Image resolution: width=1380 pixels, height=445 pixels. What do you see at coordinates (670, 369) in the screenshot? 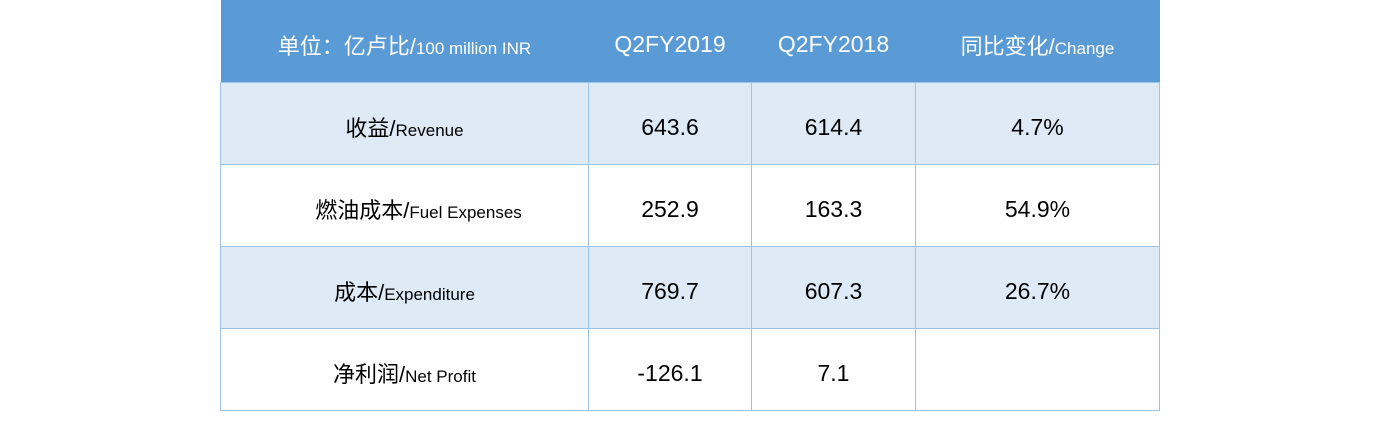
I see `cell-q2fy2019: -126.1` at bounding box center [670, 369].